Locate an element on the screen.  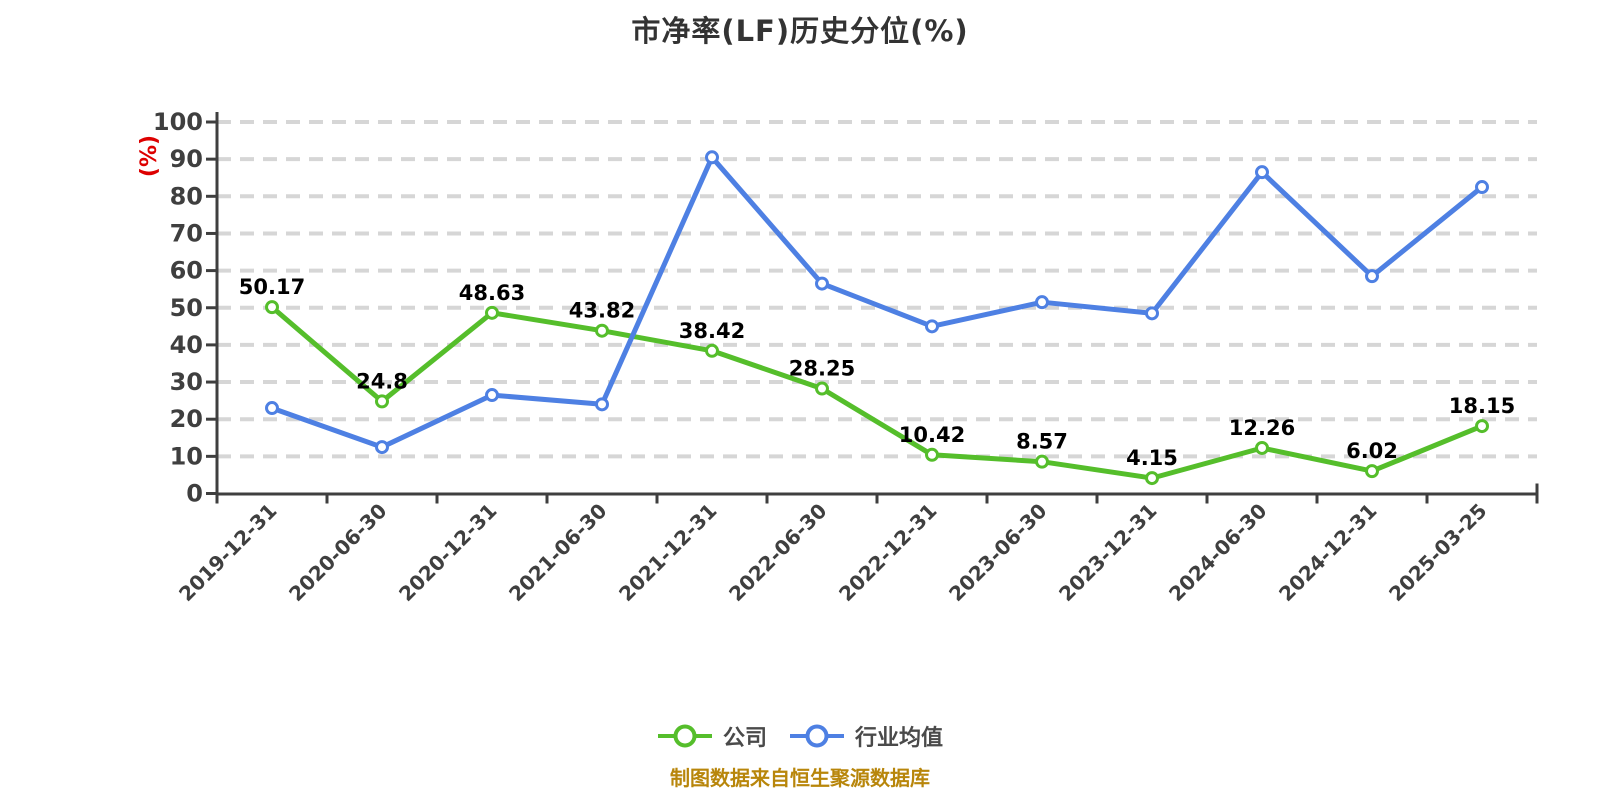
data-point-label: 18.15 is located at coordinates (1482, 406).